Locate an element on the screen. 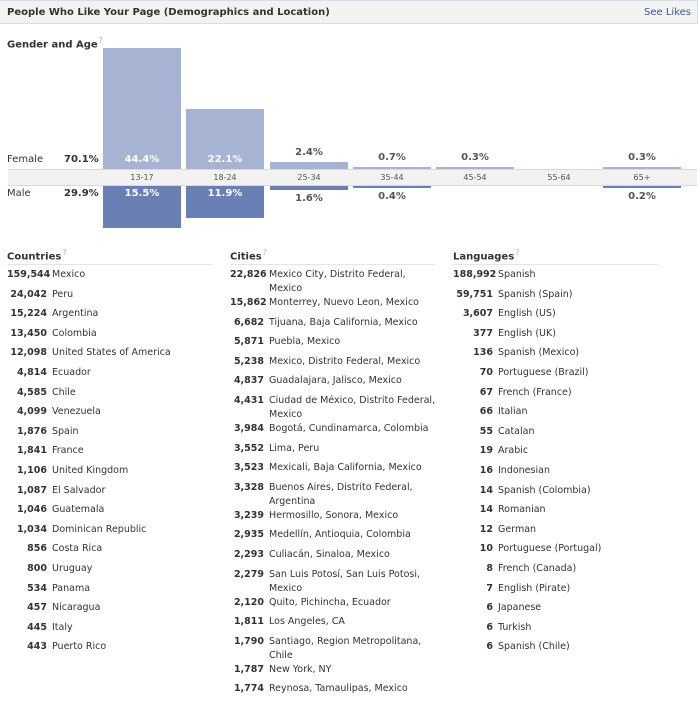 The height and width of the screenshot is (702, 700). item-count: 1,841 is located at coordinates (31, 451).